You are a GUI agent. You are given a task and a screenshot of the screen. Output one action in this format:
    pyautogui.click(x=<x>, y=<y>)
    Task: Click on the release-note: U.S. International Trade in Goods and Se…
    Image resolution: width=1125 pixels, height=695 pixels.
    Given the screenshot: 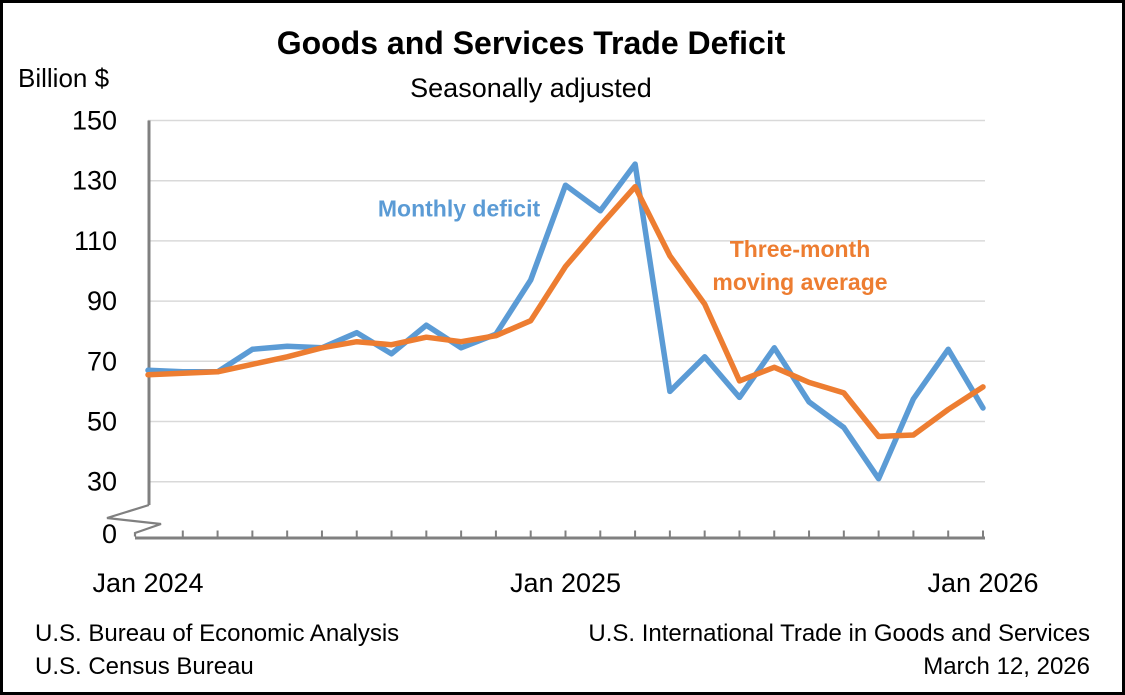 What is the action you would take?
    pyautogui.click(x=839, y=650)
    